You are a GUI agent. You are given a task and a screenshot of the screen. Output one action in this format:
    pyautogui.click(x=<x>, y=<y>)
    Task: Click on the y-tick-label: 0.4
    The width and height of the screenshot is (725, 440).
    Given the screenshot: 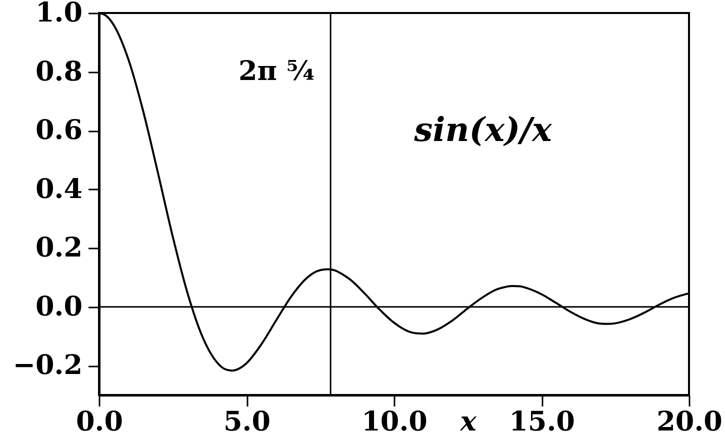 What is the action you would take?
    pyautogui.click(x=59, y=189)
    